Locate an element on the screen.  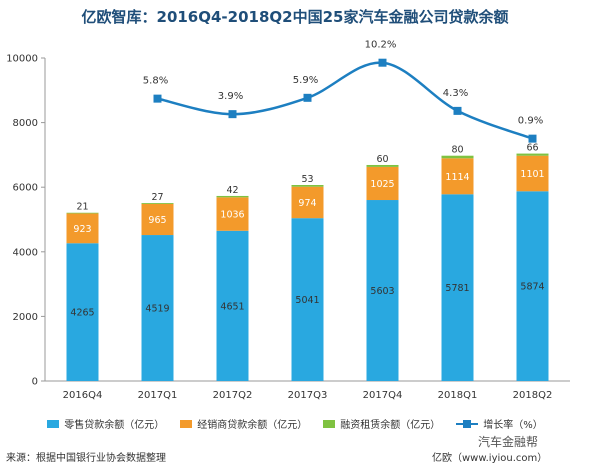
legend-item-dealer: 经销商贷款余额（亿元） is located at coordinates (243, 423).